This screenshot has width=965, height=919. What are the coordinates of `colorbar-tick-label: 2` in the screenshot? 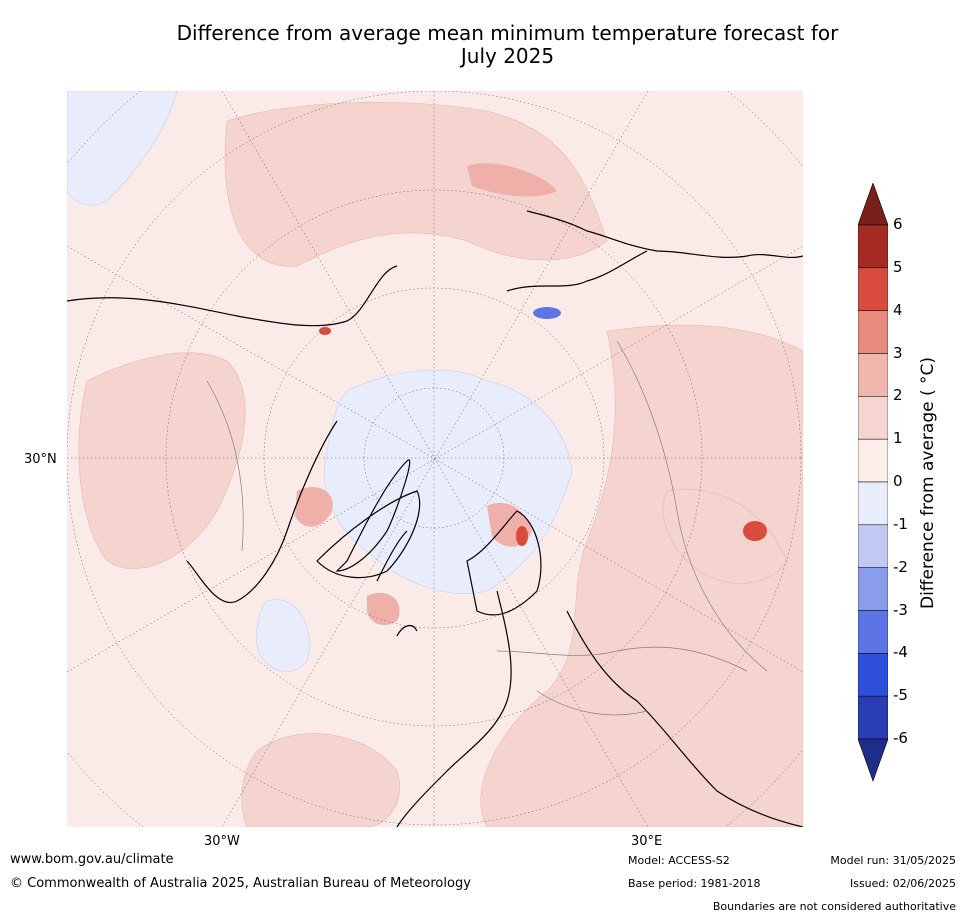 It's located at (898, 395).